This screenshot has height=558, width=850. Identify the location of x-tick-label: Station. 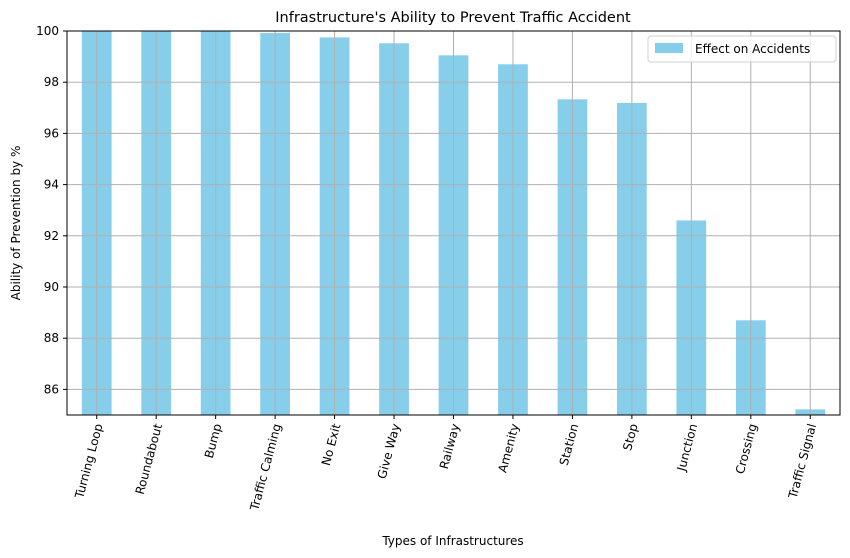
(569, 444).